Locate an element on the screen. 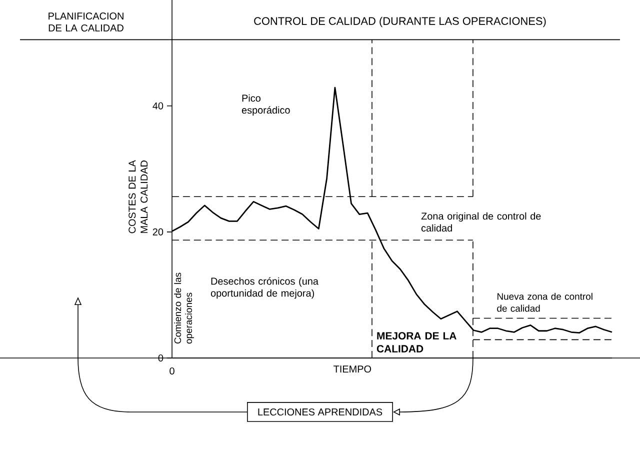  text: CONTROL DE CALIDAD (DURANTE LAS OPERACIONES) is located at coordinates (400, 22).